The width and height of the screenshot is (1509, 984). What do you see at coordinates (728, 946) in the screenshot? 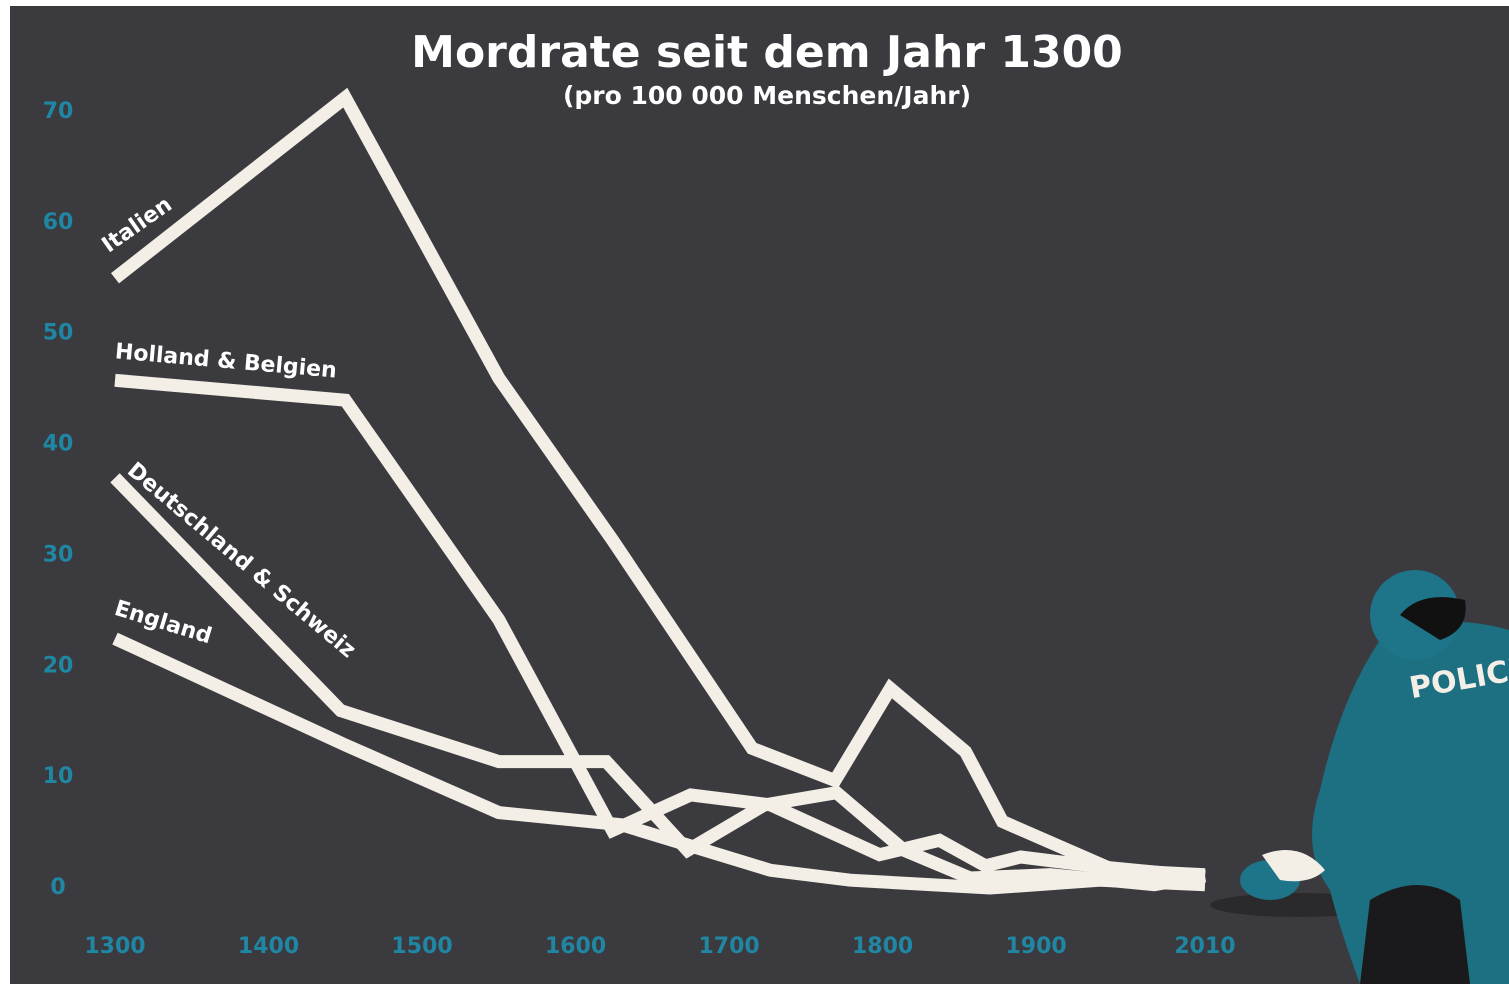
I see `x-tick-label: 1700` at bounding box center [728, 946].